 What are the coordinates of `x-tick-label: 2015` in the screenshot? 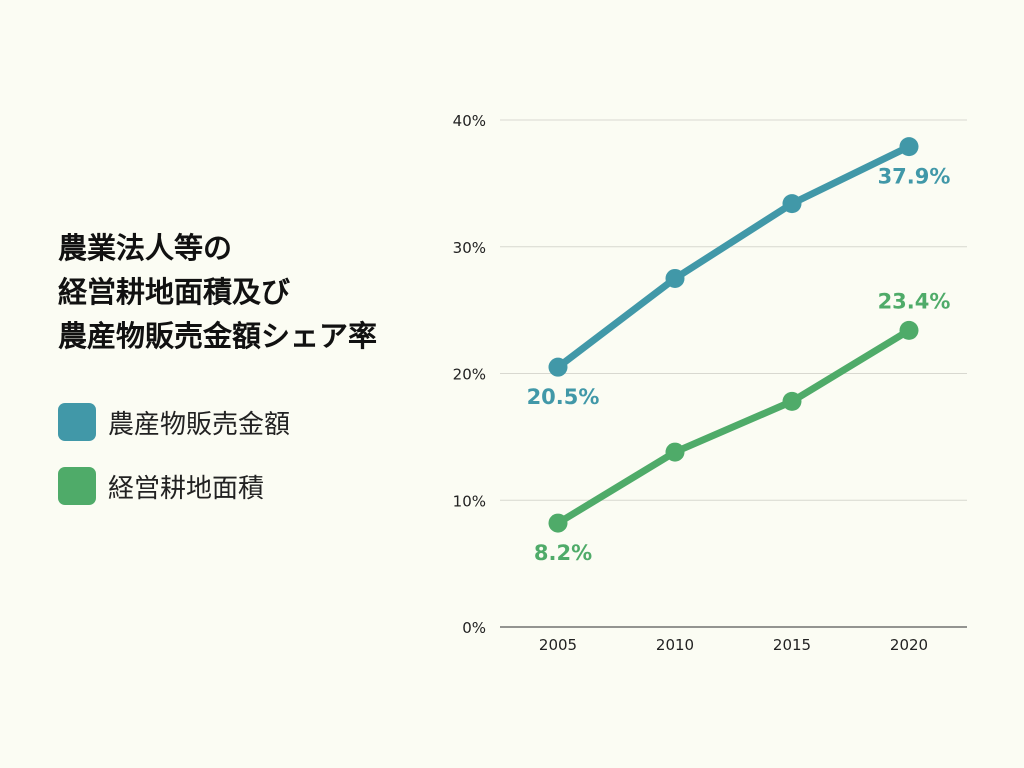 It's located at (792, 645).